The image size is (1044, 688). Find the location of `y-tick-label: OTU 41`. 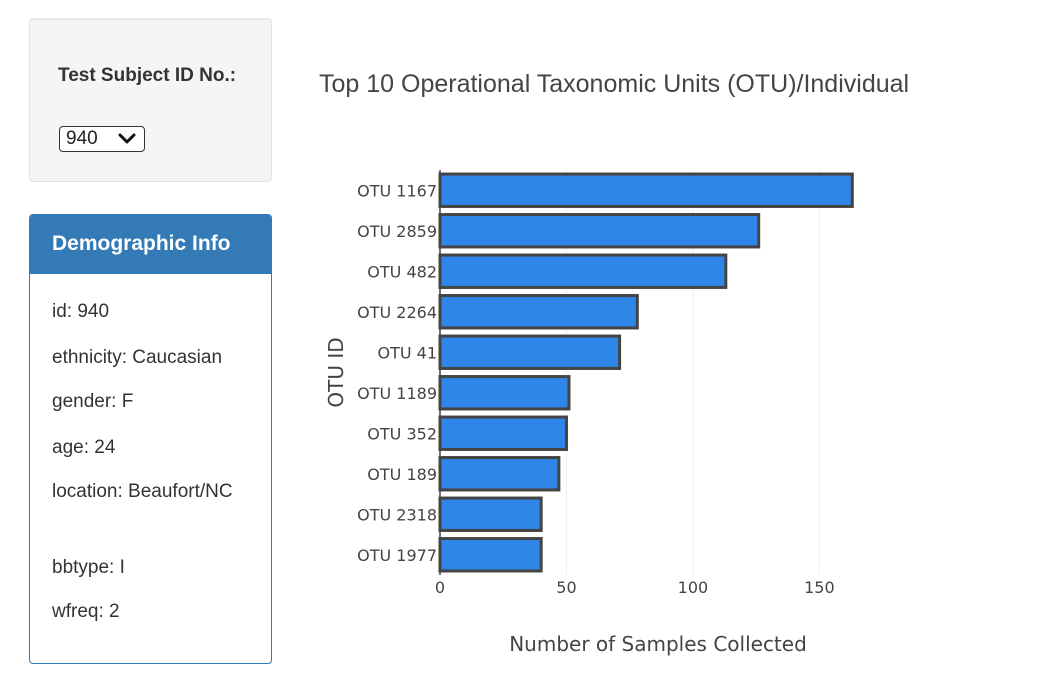

y-tick-label: OTU 41 is located at coordinates (407, 352).